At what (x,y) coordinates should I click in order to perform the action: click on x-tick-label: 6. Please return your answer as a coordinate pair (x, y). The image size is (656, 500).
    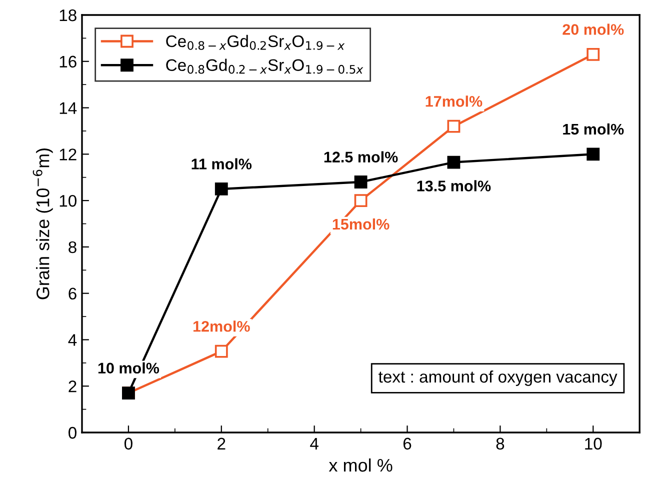
    Looking at the image, I should click on (407, 444).